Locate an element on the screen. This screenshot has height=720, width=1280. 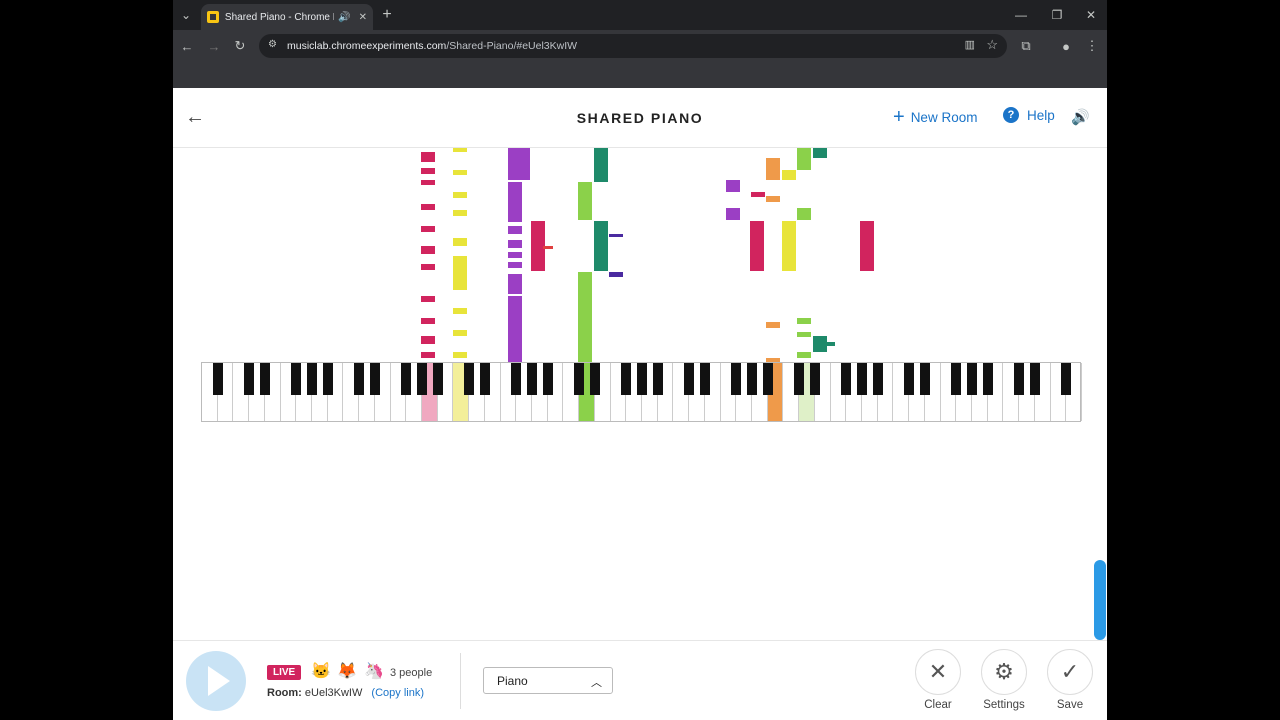
bookmark-star-icon: ☆ is located at coordinates (992, 44).